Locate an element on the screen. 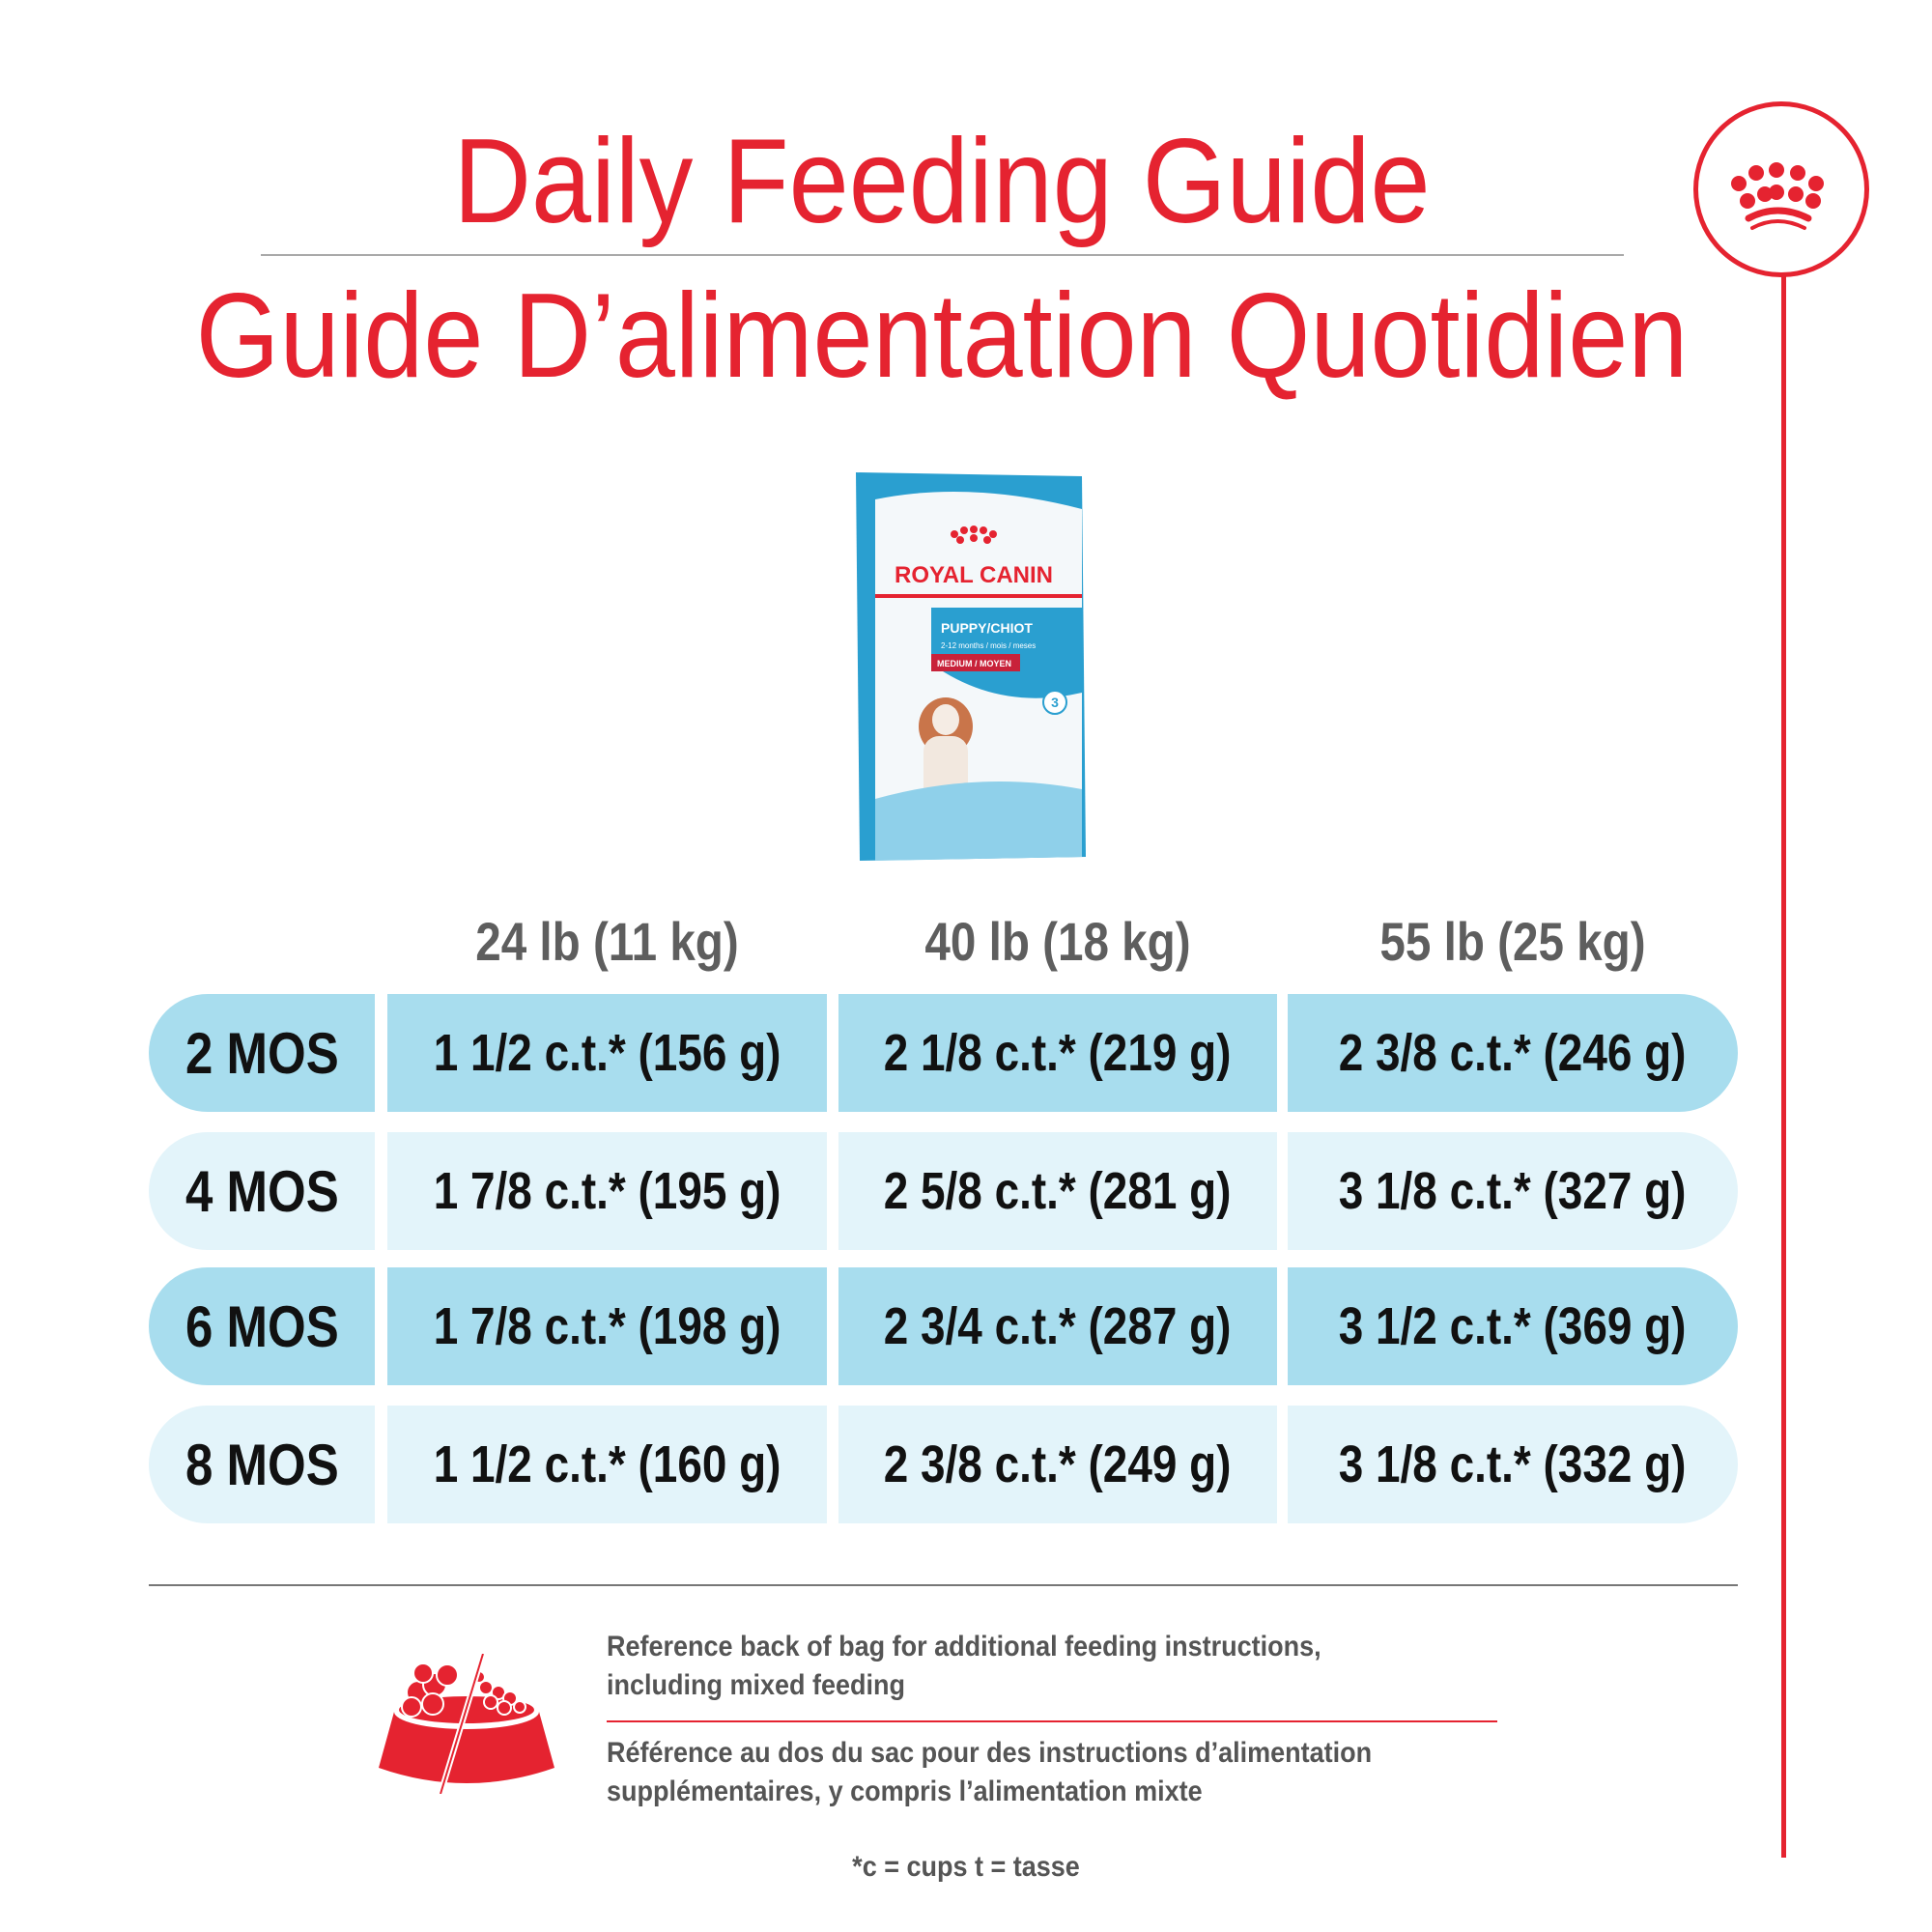 This screenshot has width=1932, height=1932. title-english: Daily Feeding Guide is located at coordinates (942, 181).